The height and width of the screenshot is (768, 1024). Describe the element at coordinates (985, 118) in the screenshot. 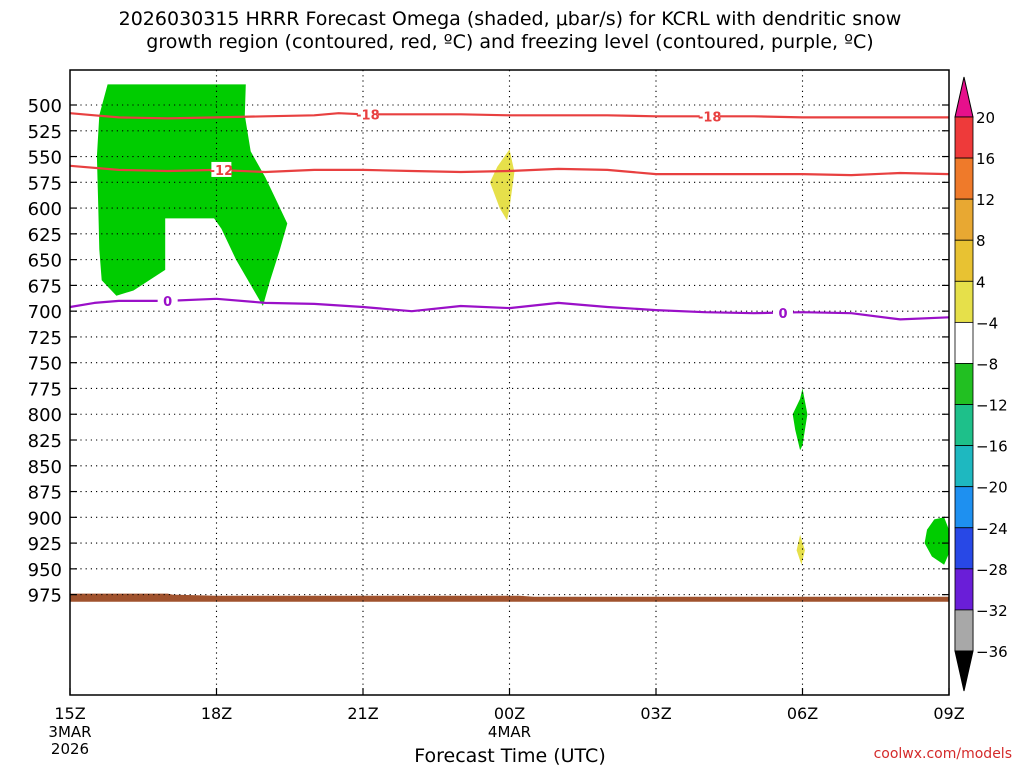

I see `colorbar-label-0: 20` at that location.